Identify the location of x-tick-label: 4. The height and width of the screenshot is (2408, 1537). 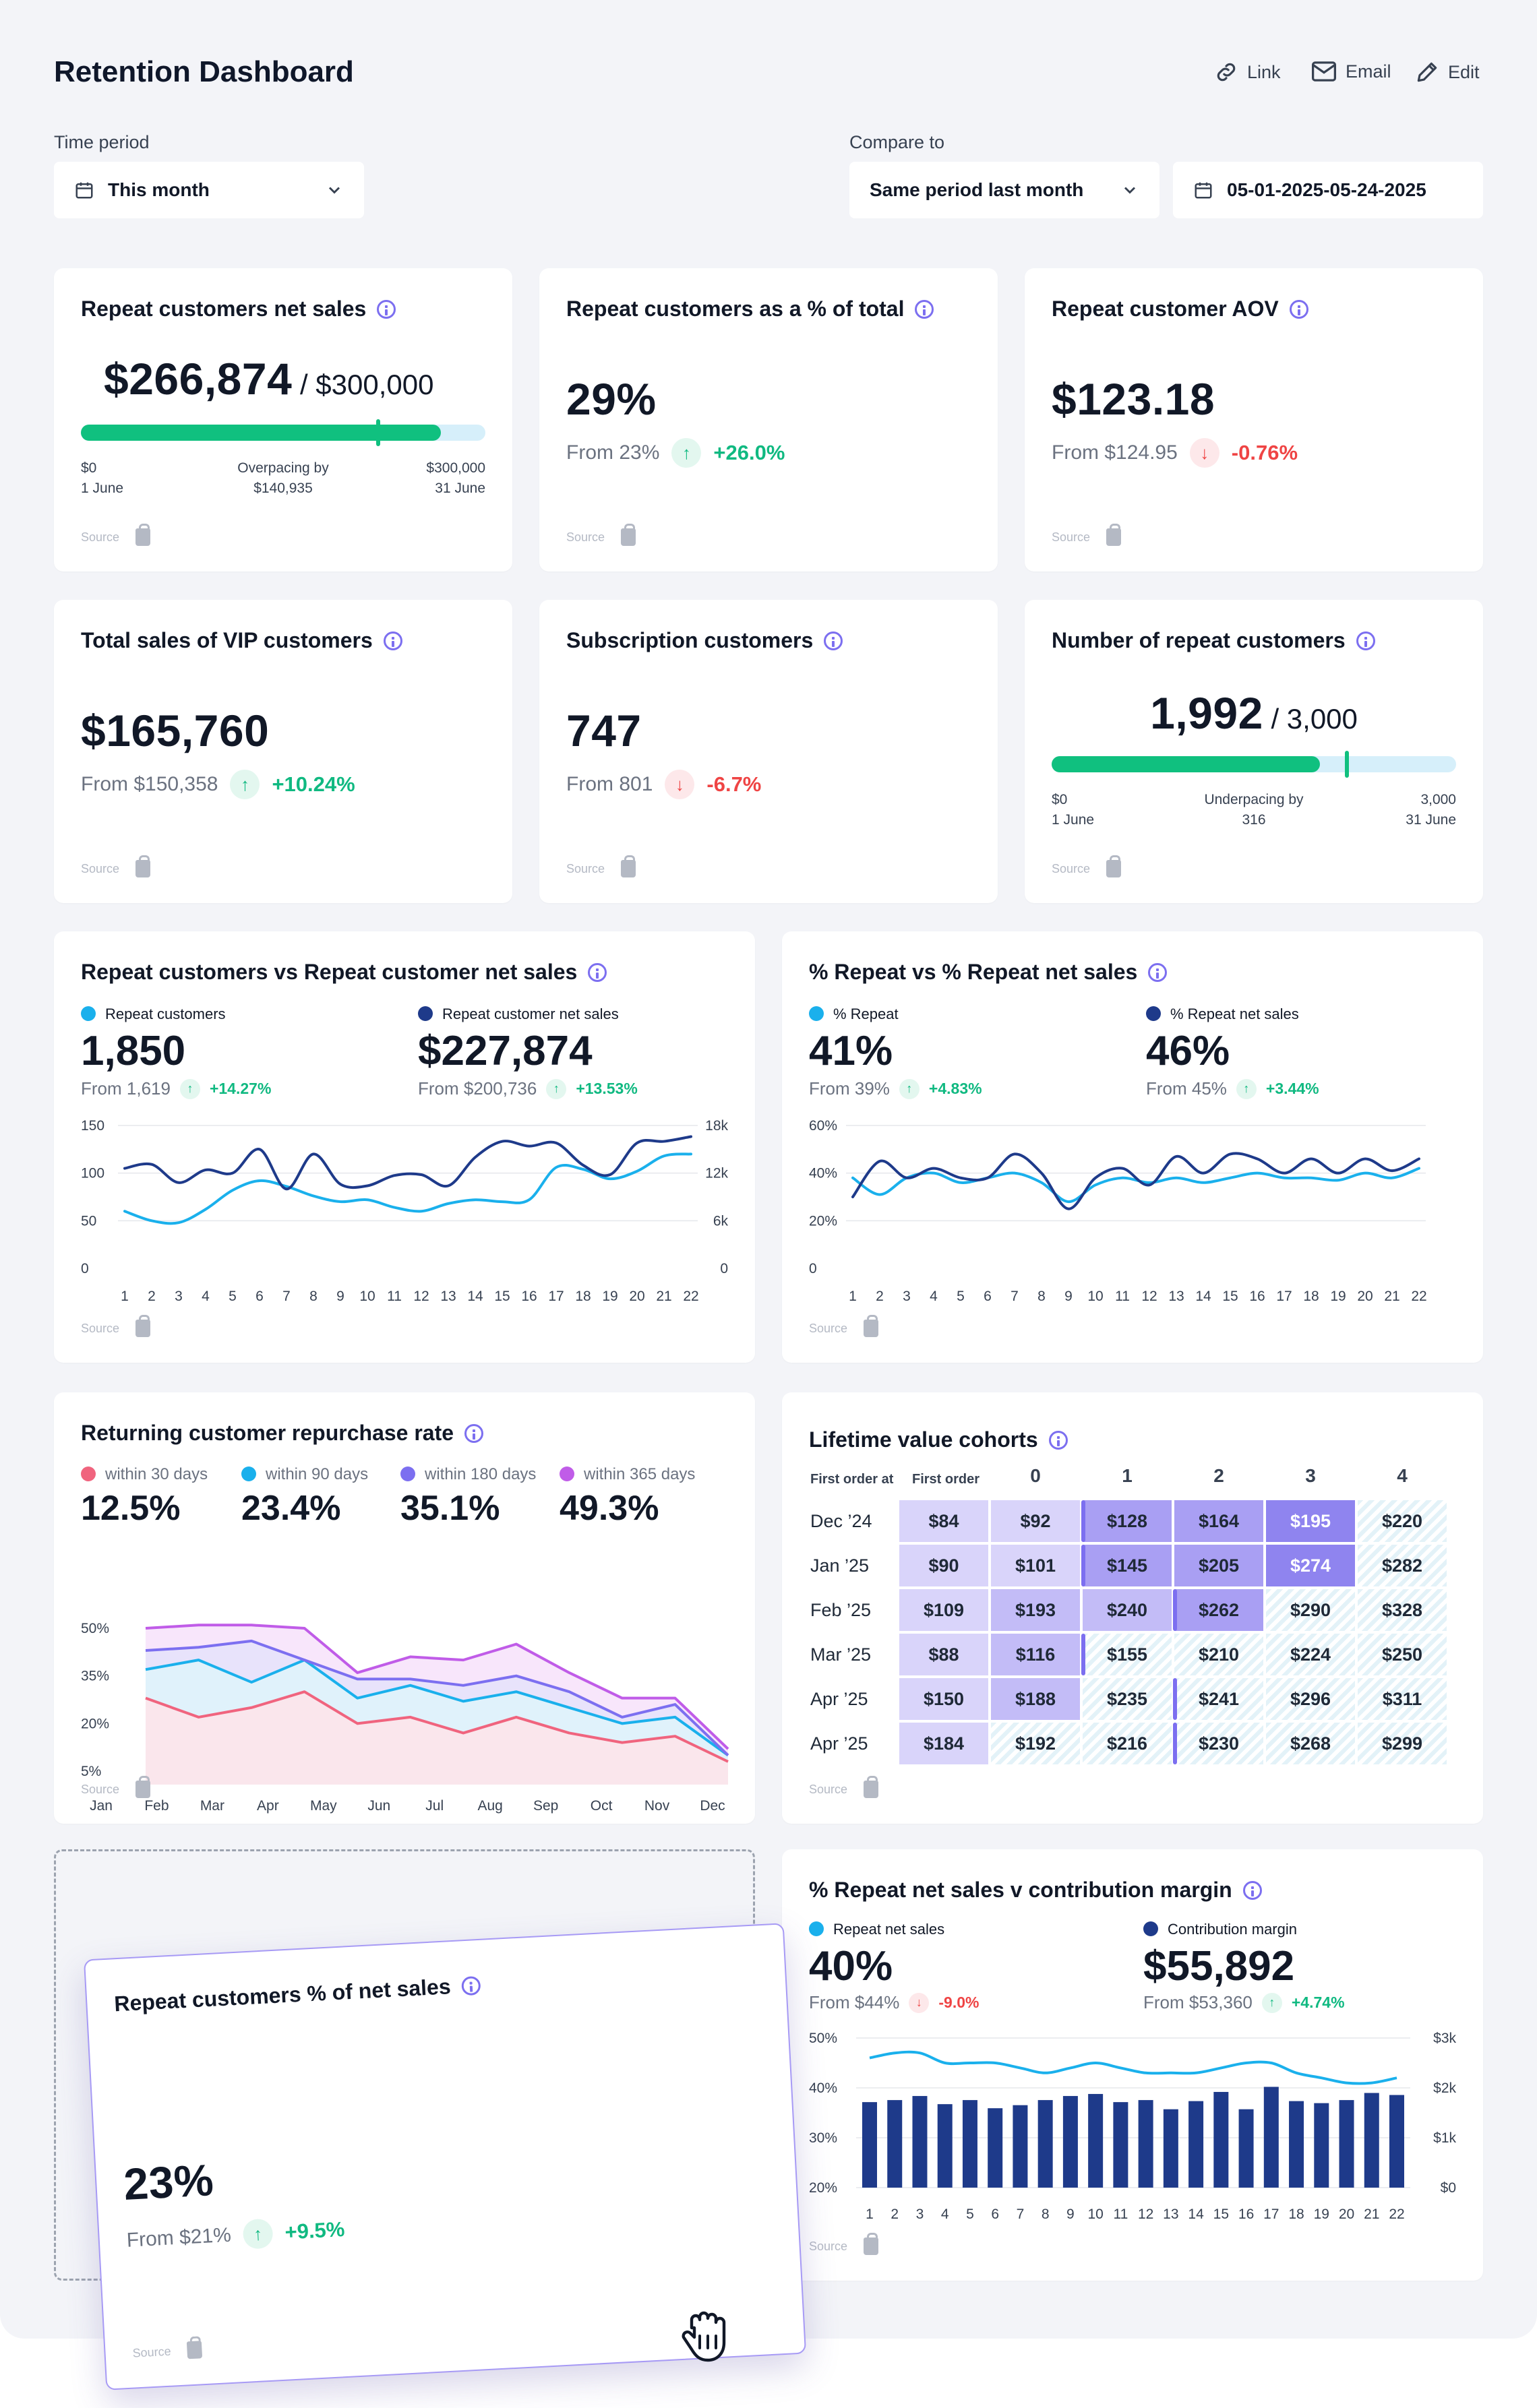
(945, 2214).